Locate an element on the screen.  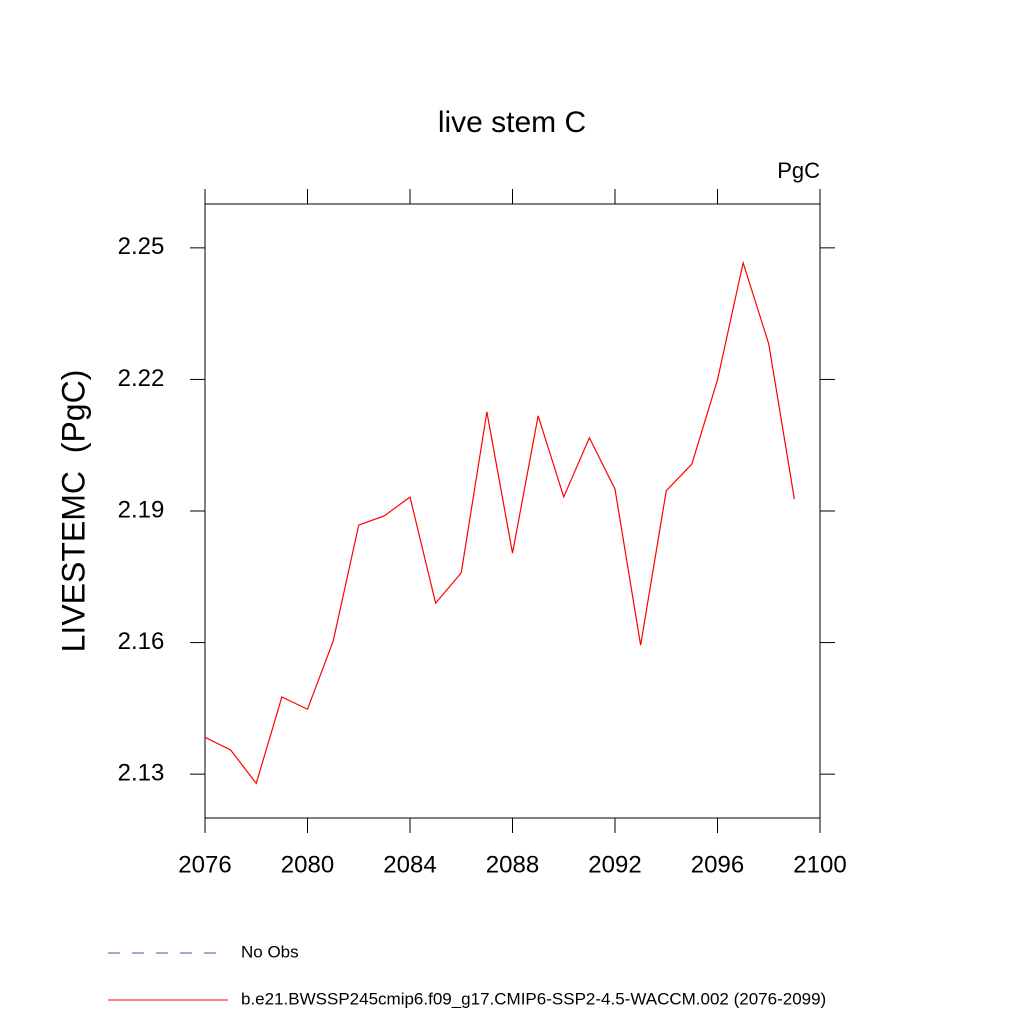
x-tick-label: 2096 is located at coordinates (717, 864).